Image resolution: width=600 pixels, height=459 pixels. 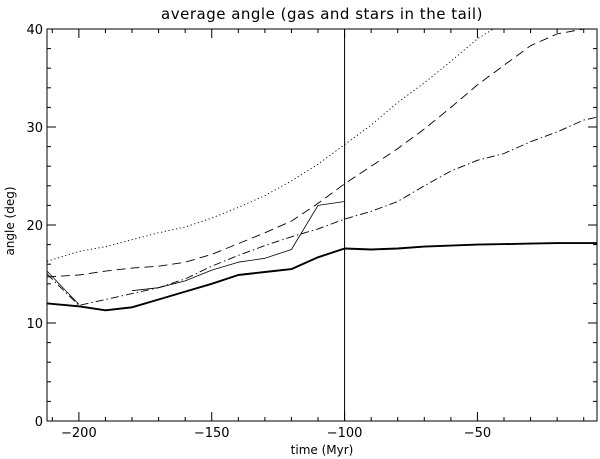 I want to click on y-axis-label: angle (deg), so click(x=10, y=220).